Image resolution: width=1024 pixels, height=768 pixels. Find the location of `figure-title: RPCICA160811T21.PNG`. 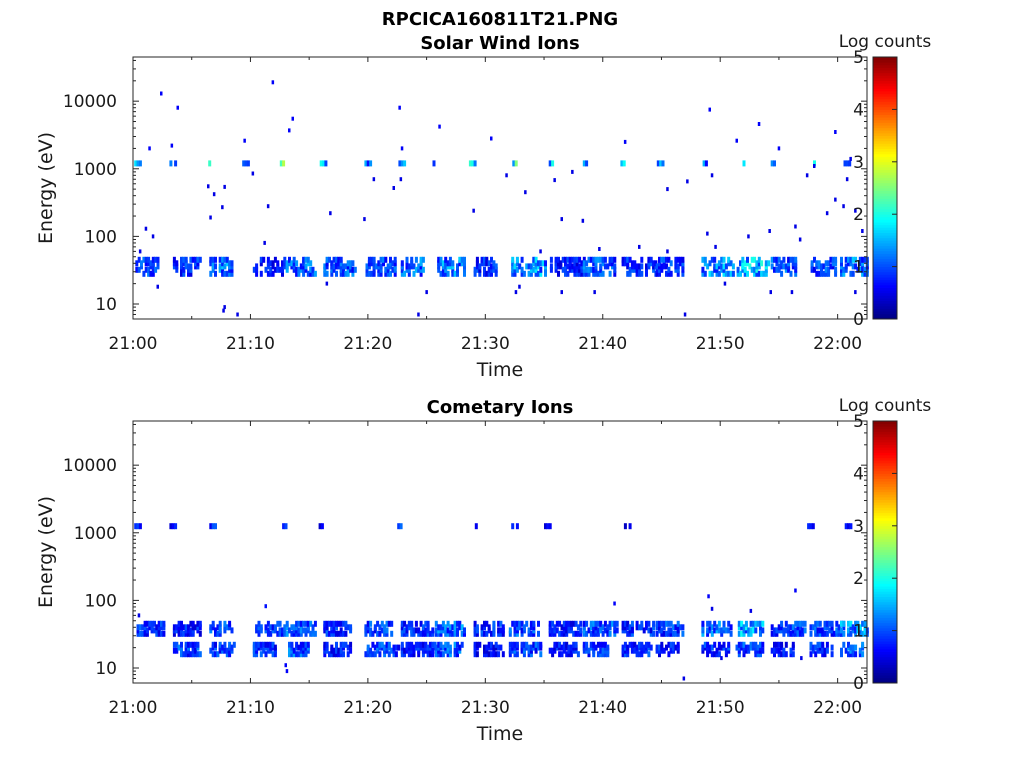

figure-title: RPCICA160811T21.PNG is located at coordinates (500, 19).